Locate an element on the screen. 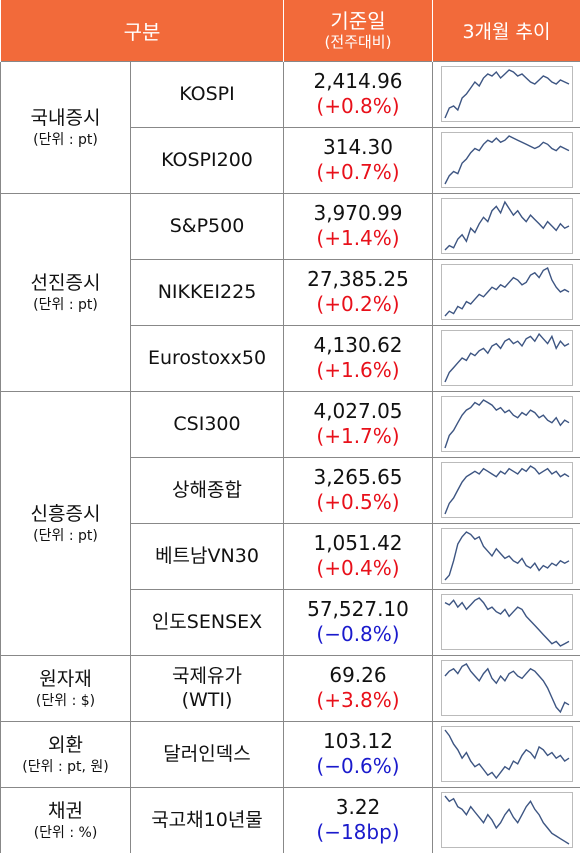  item-value: 3,265.65 is located at coordinates (358, 477).